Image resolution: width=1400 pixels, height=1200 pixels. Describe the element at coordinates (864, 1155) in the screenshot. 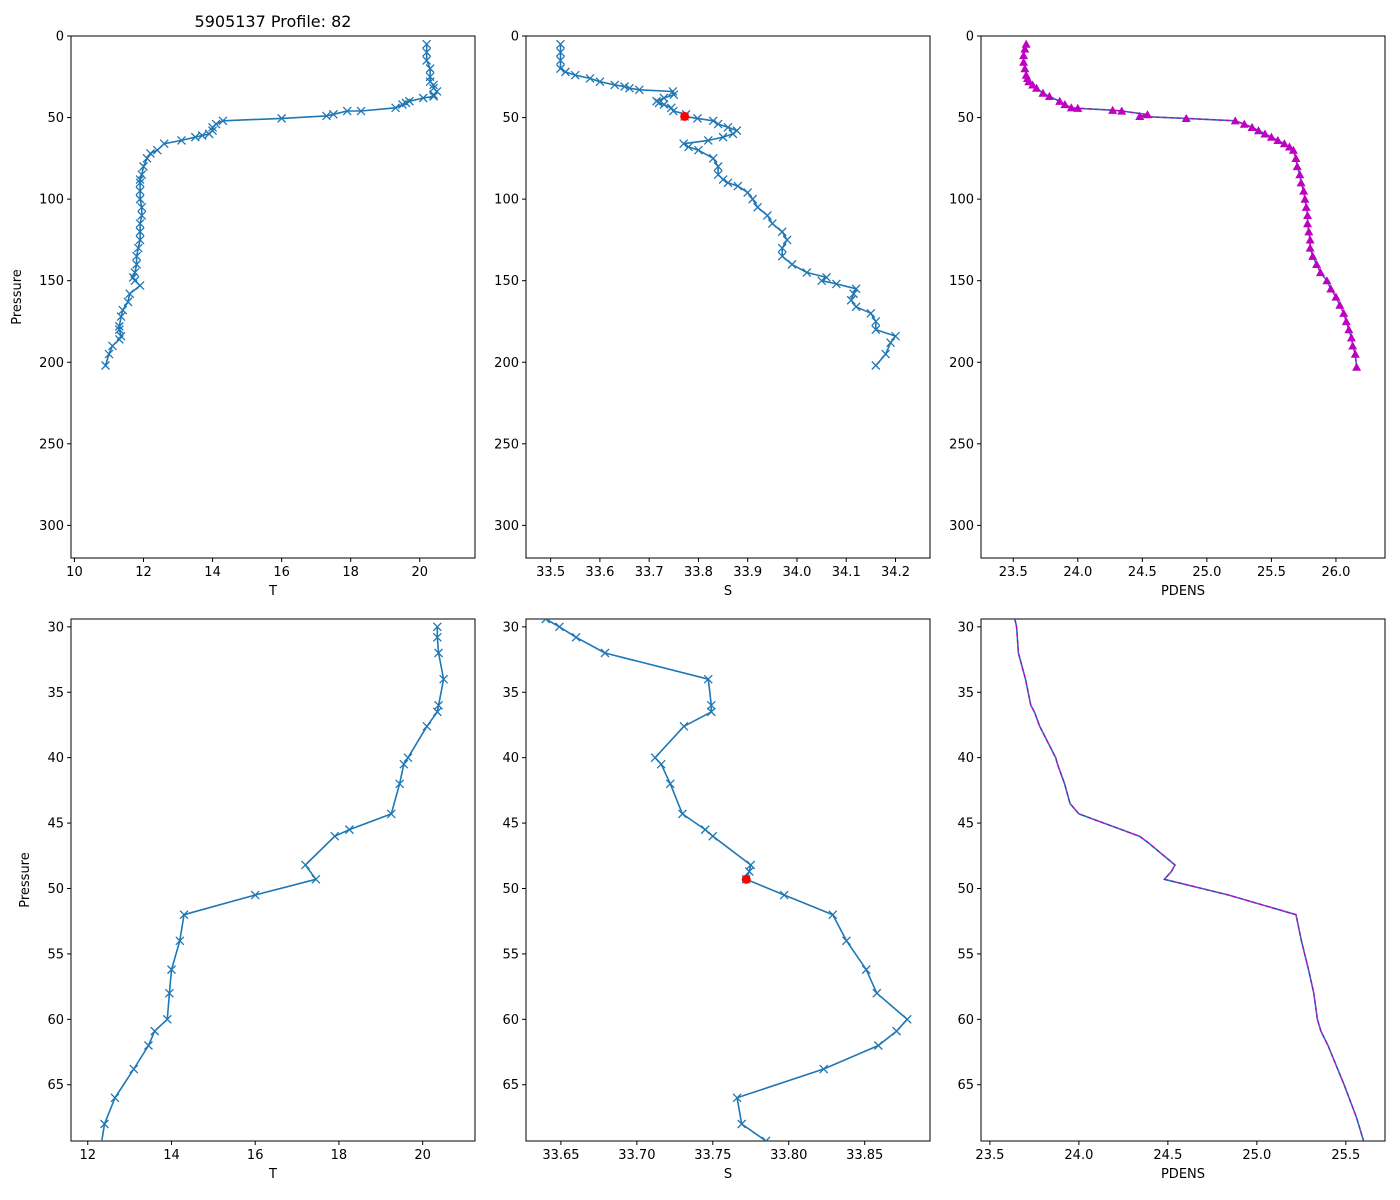

I see `x-tick-label: 33.85` at that location.